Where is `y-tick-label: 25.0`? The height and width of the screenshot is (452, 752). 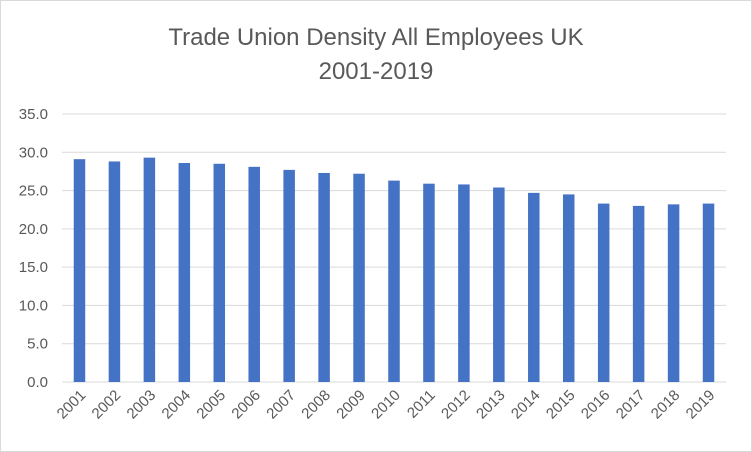 y-tick-label: 25.0 is located at coordinates (33, 191).